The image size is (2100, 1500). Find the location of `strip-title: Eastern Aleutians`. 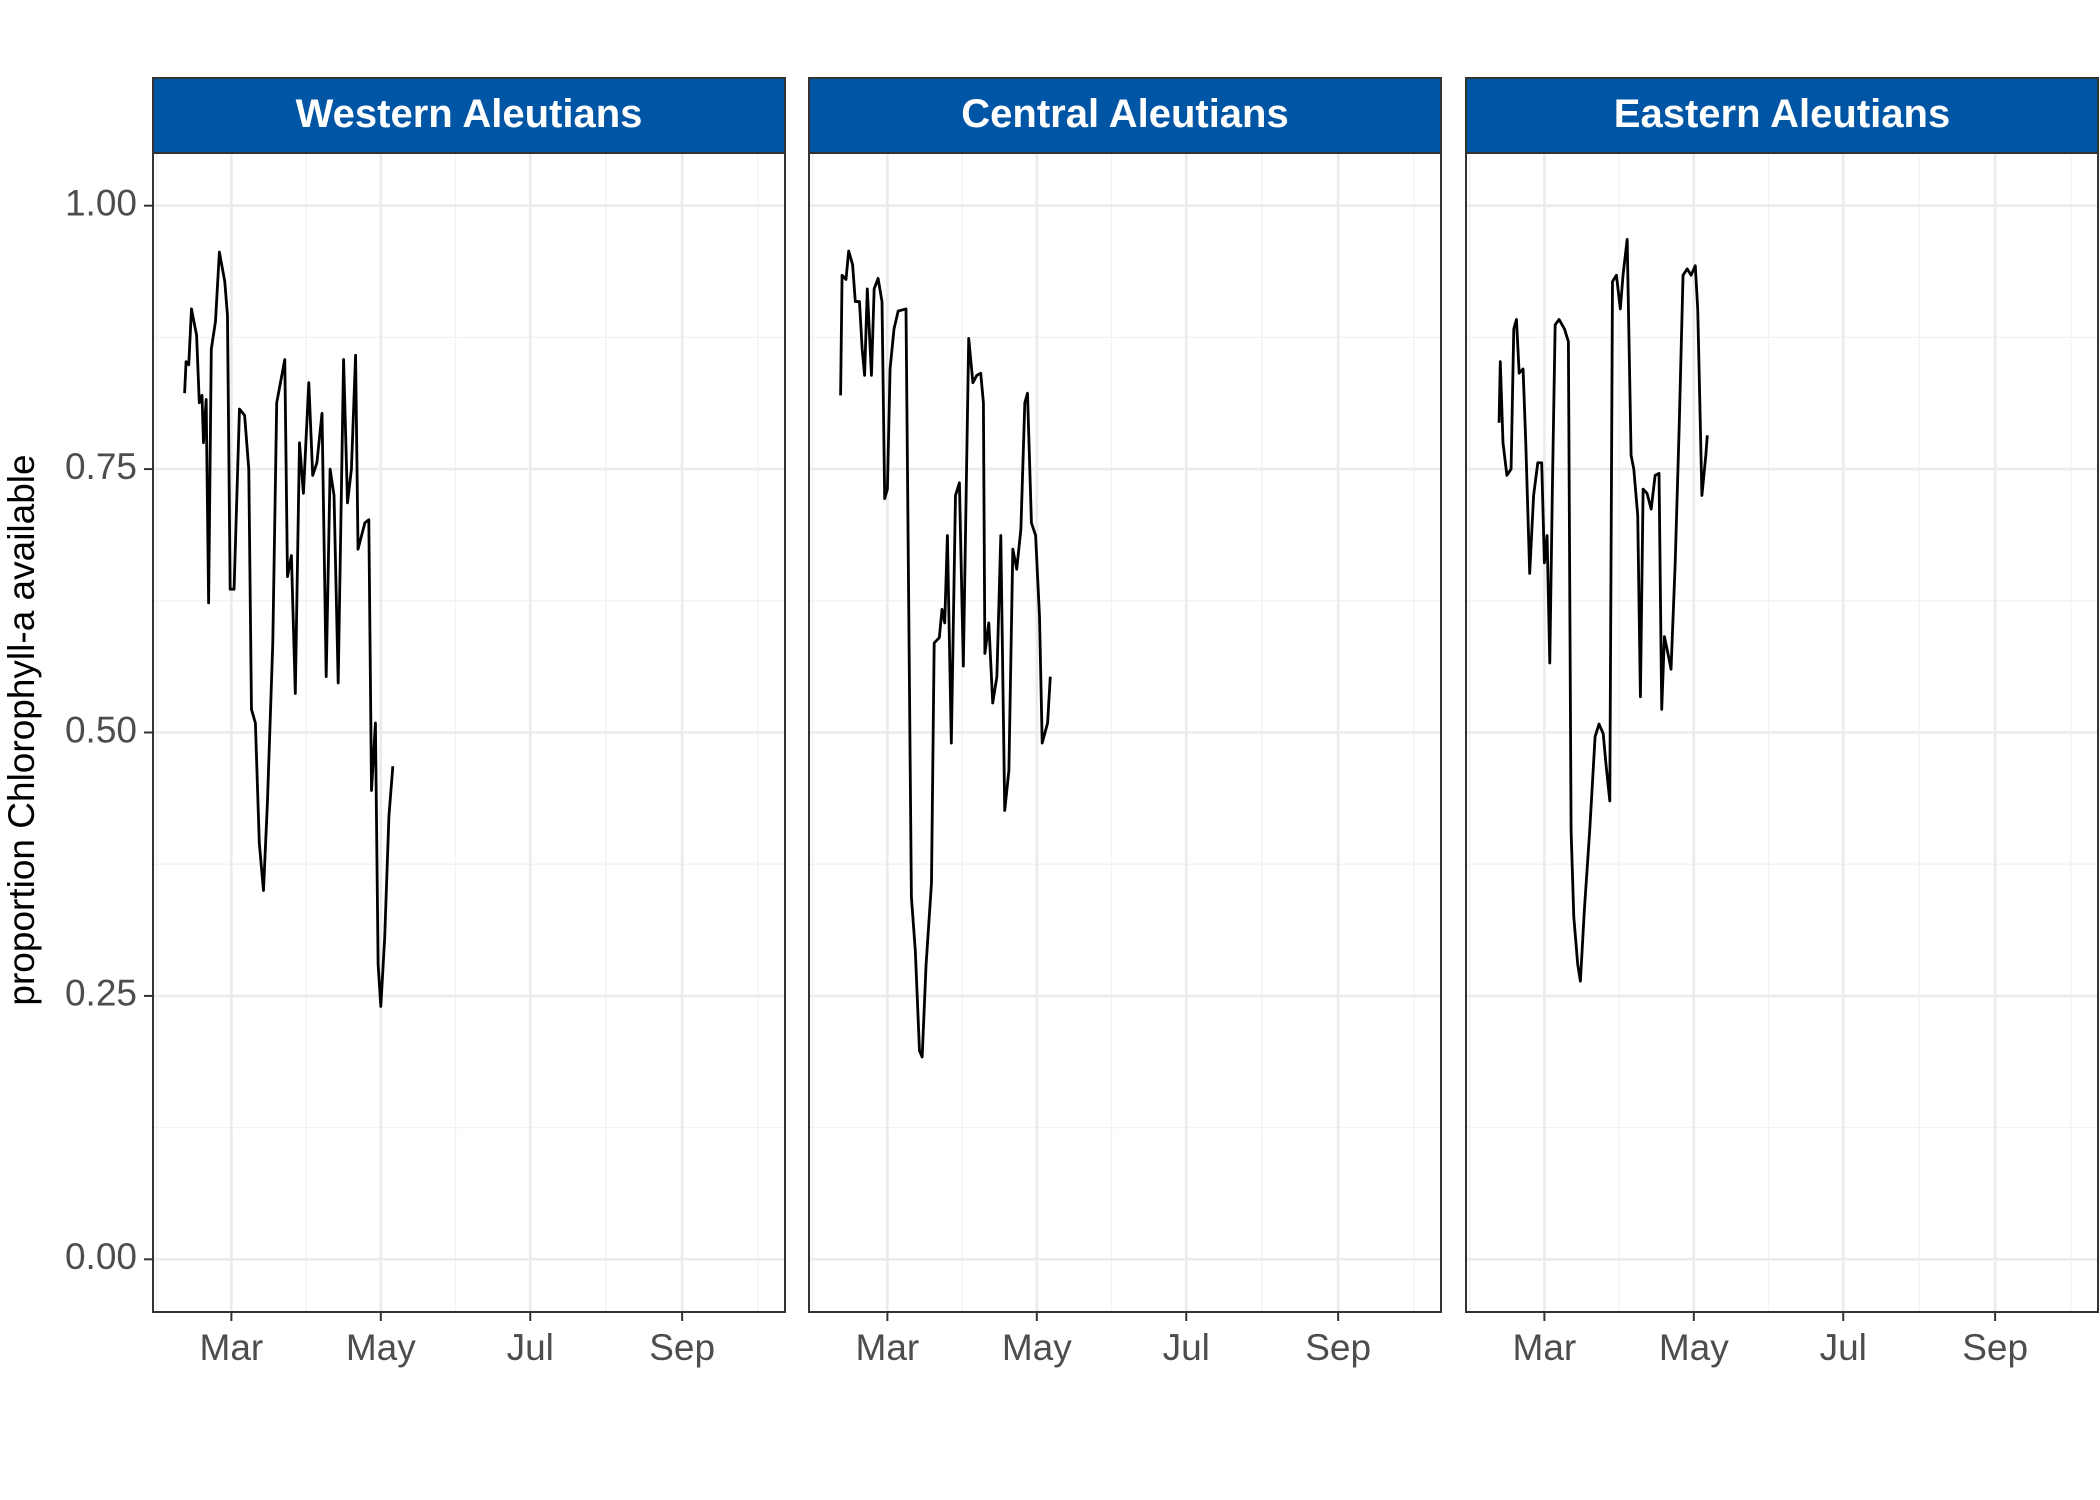

strip-title: Eastern Aleutians is located at coordinates (1782, 114).